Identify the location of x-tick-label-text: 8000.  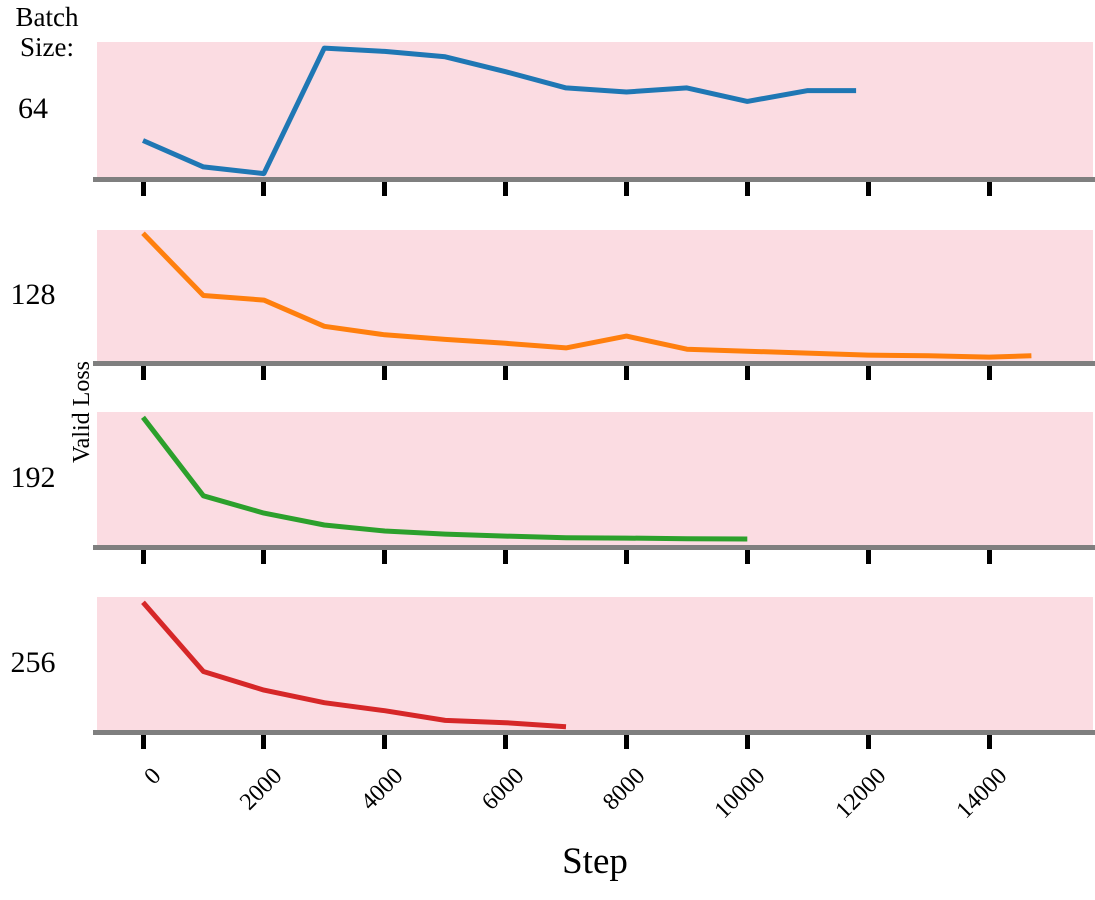
(623, 789).